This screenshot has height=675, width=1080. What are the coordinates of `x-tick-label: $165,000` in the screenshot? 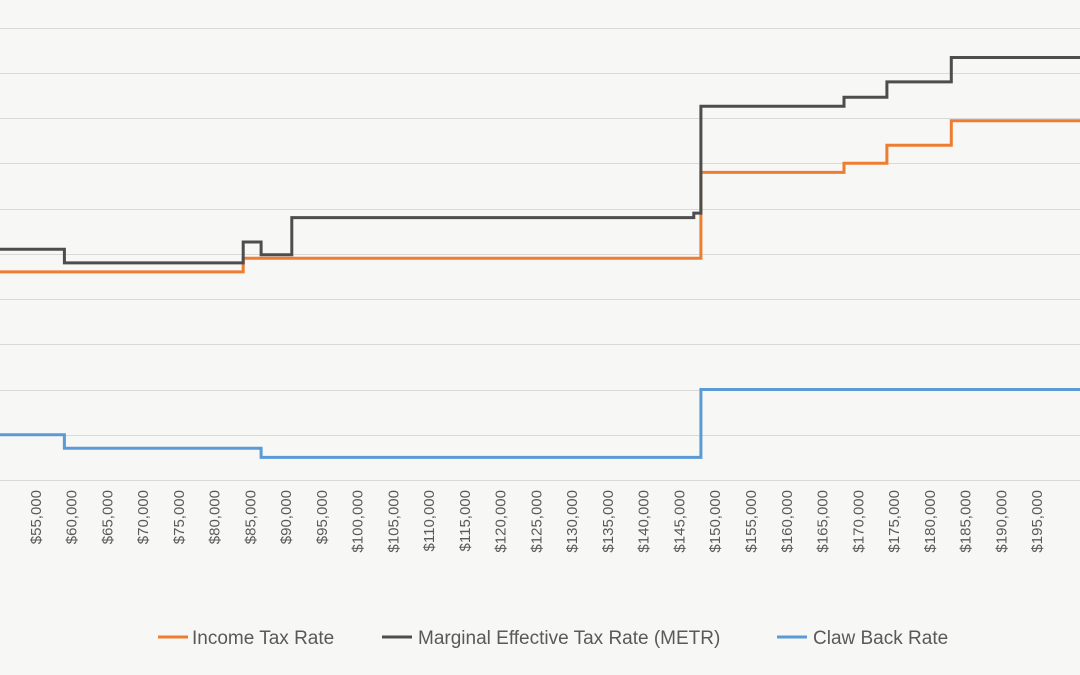 It's located at (823, 521).